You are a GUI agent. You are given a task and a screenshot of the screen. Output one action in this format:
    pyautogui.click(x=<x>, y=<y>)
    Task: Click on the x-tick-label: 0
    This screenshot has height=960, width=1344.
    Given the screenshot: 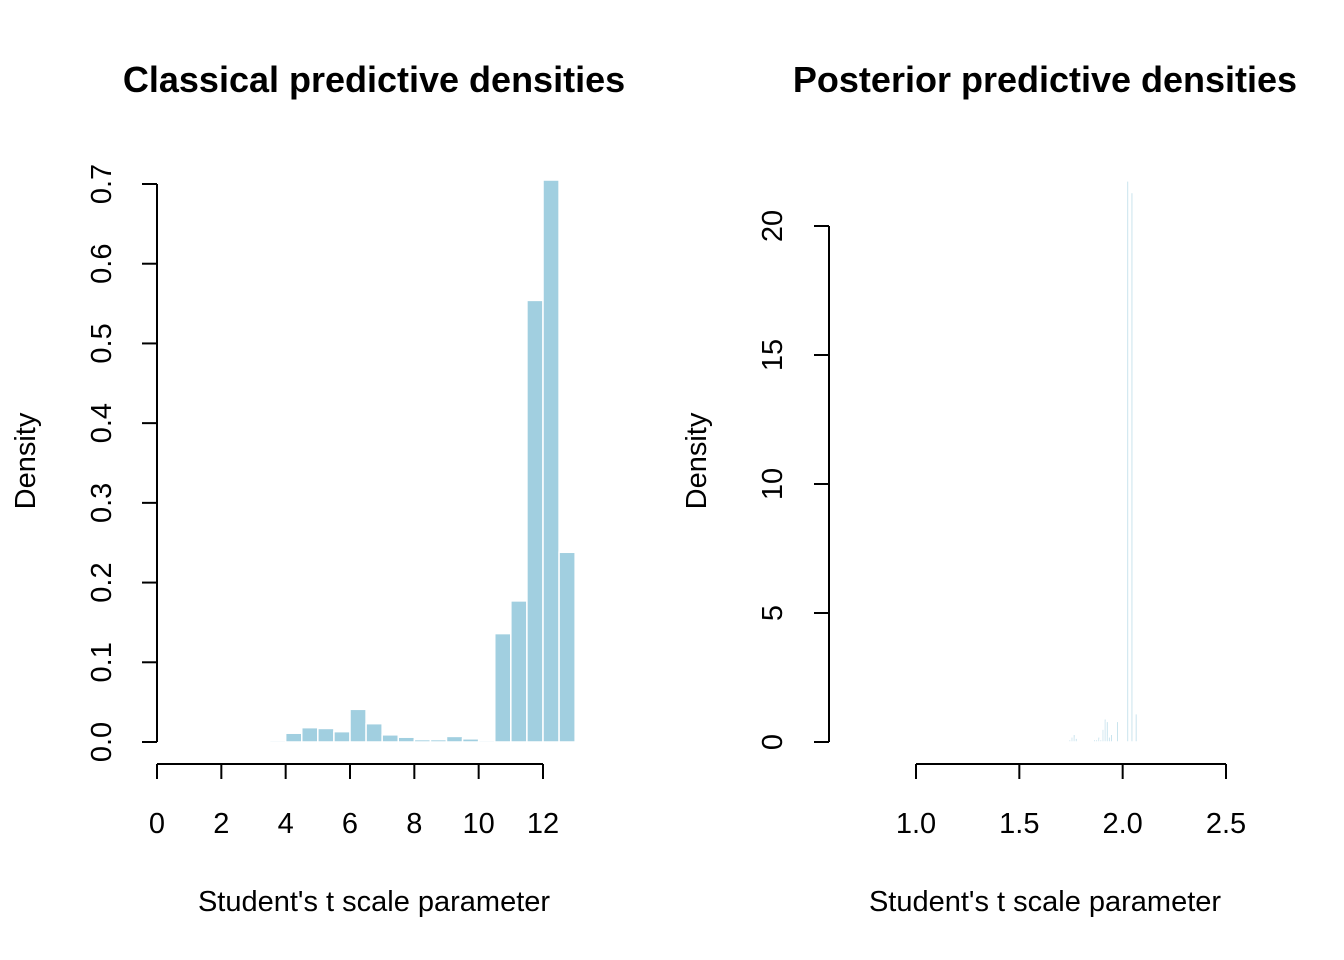 What is the action you would take?
    pyautogui.click(x=157, y=824)
    